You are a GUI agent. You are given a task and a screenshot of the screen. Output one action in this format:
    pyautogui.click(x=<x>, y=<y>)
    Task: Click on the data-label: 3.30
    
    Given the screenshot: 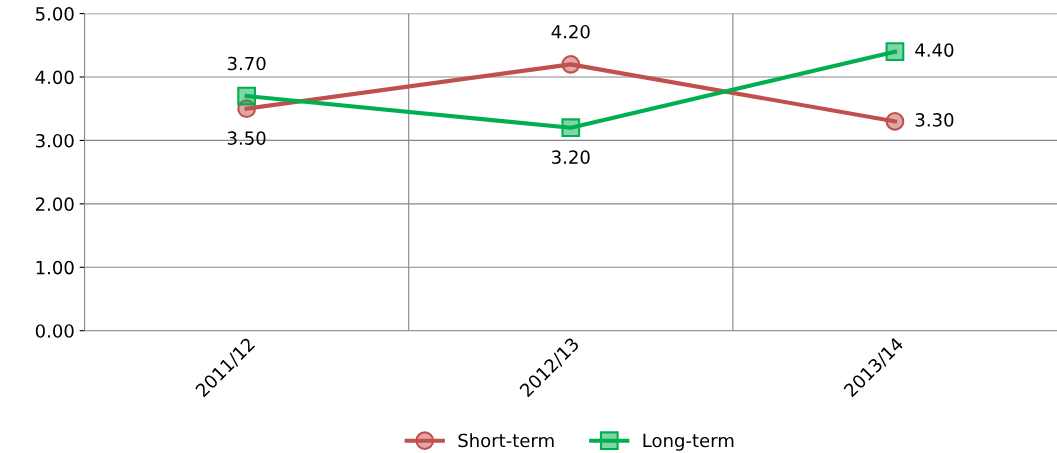 What is the action you would take?
    pyautogui.click(x=934, y=119)
    